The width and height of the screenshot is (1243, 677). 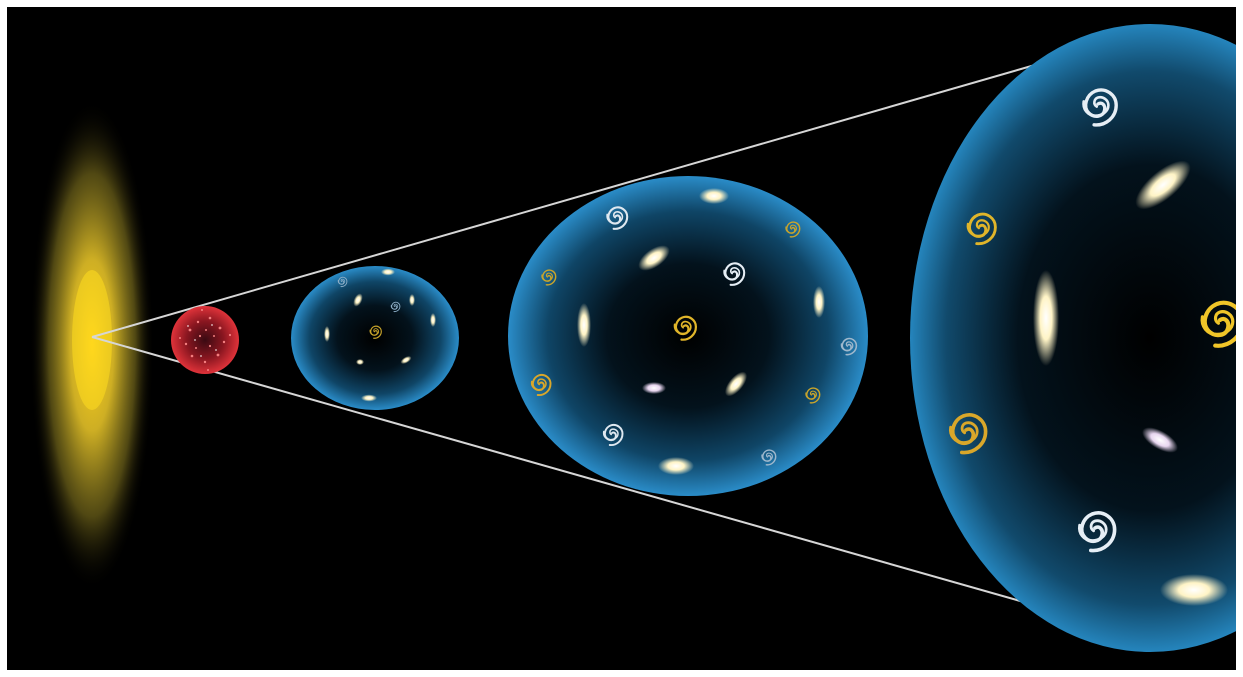 What do you see at coordinates (375, 338) in the screenshot?
I see `young-universe` at bounding box center [375, 338].